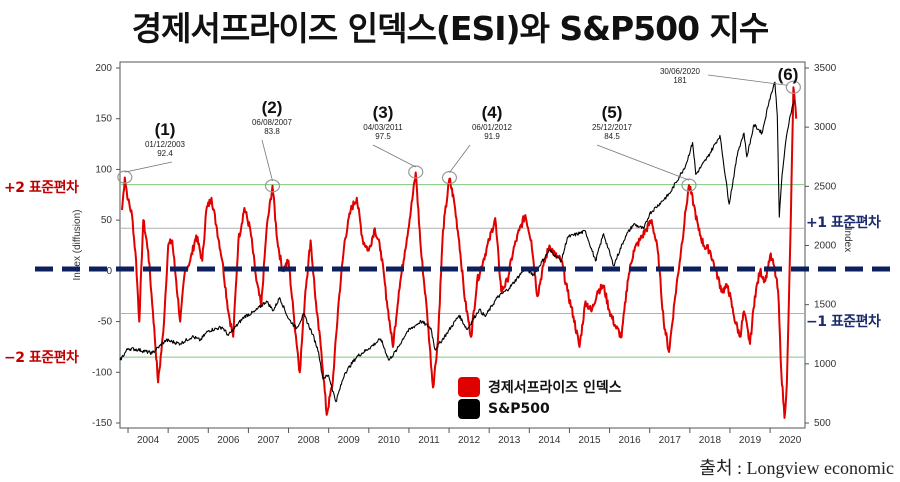 The image size is (900, 482). I want to click on y-left-tick-label: -50, so click(105, 322).